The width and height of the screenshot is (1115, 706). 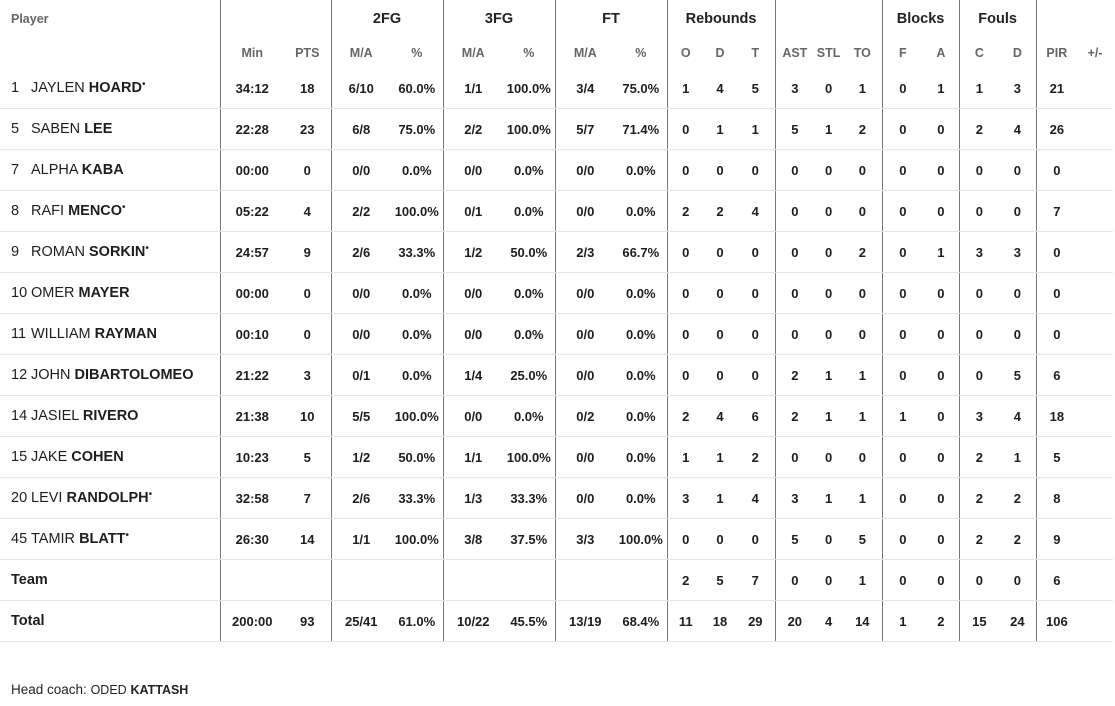 I want to click on cell-ft-percent: 0.0%, so click(x=641, y=293).